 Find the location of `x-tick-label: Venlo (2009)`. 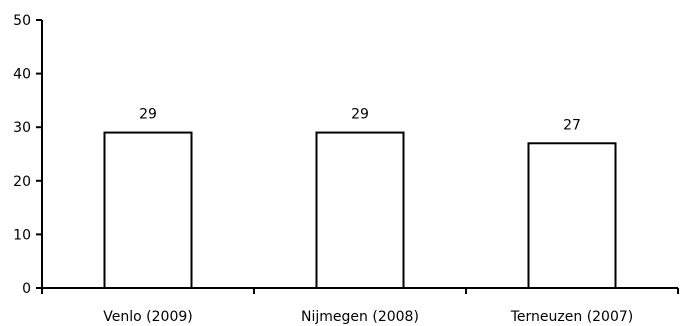

x-tick-label: Venlo (2009) is located at coordinates (147, 317).